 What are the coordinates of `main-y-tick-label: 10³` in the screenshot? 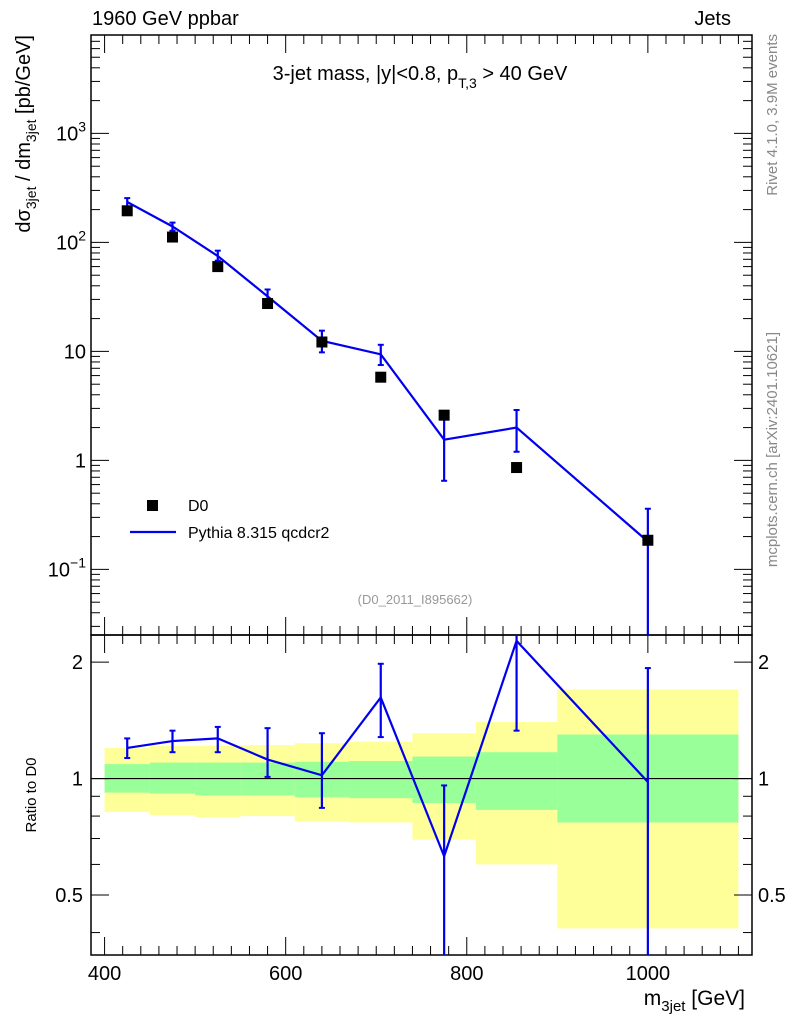 It's located at (71, 131).